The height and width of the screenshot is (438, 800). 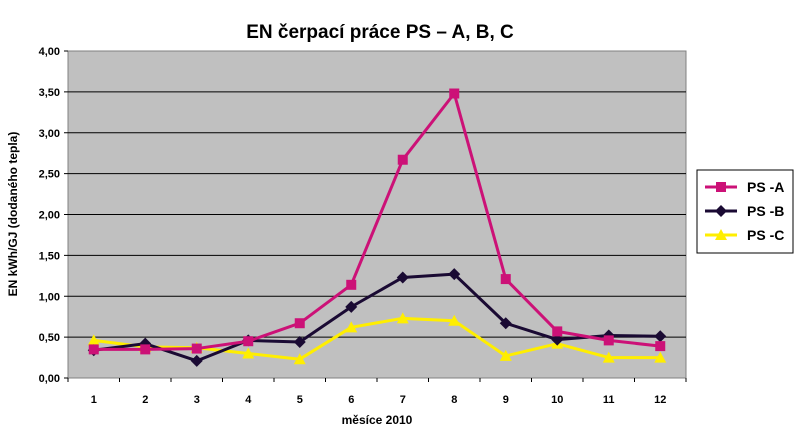 I want to click on x-tick-label: 2, so click(x=145, y=400).